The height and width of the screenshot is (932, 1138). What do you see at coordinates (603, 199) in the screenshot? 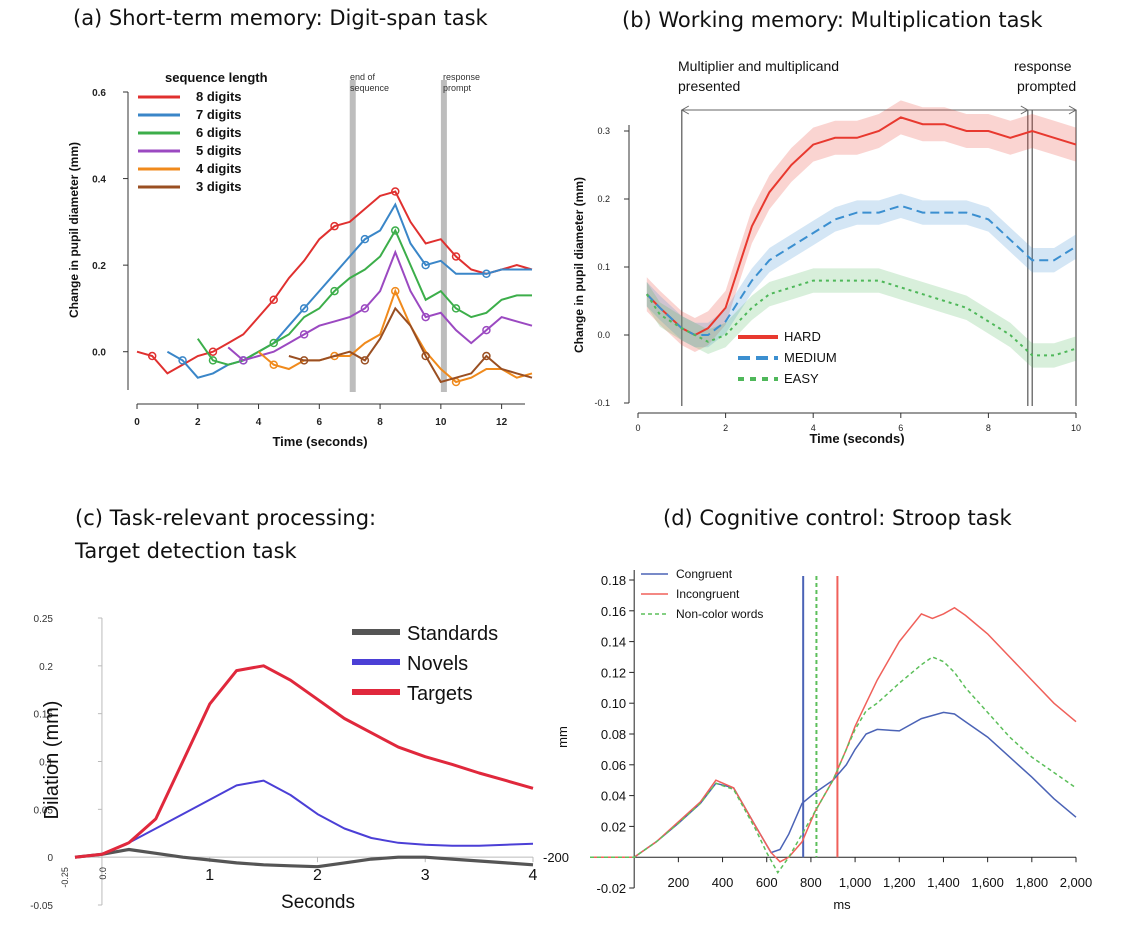
I see `panel-b-y-tick-label: 0.2` at bounding box center [603, 199].